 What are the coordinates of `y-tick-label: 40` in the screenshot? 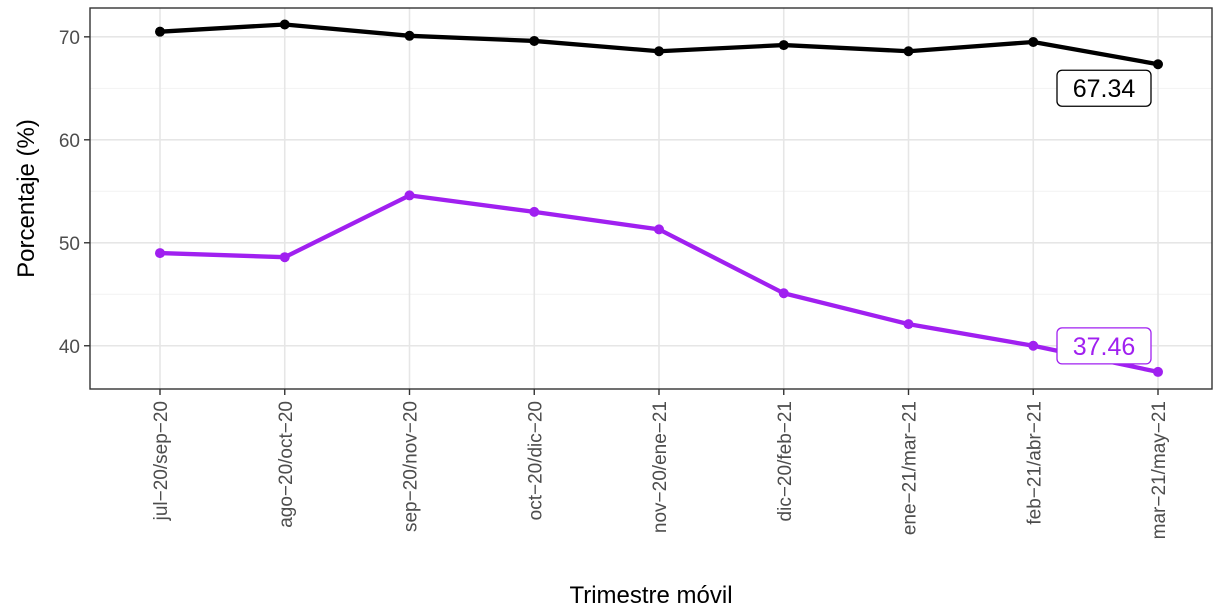 It's located at (69, 347).